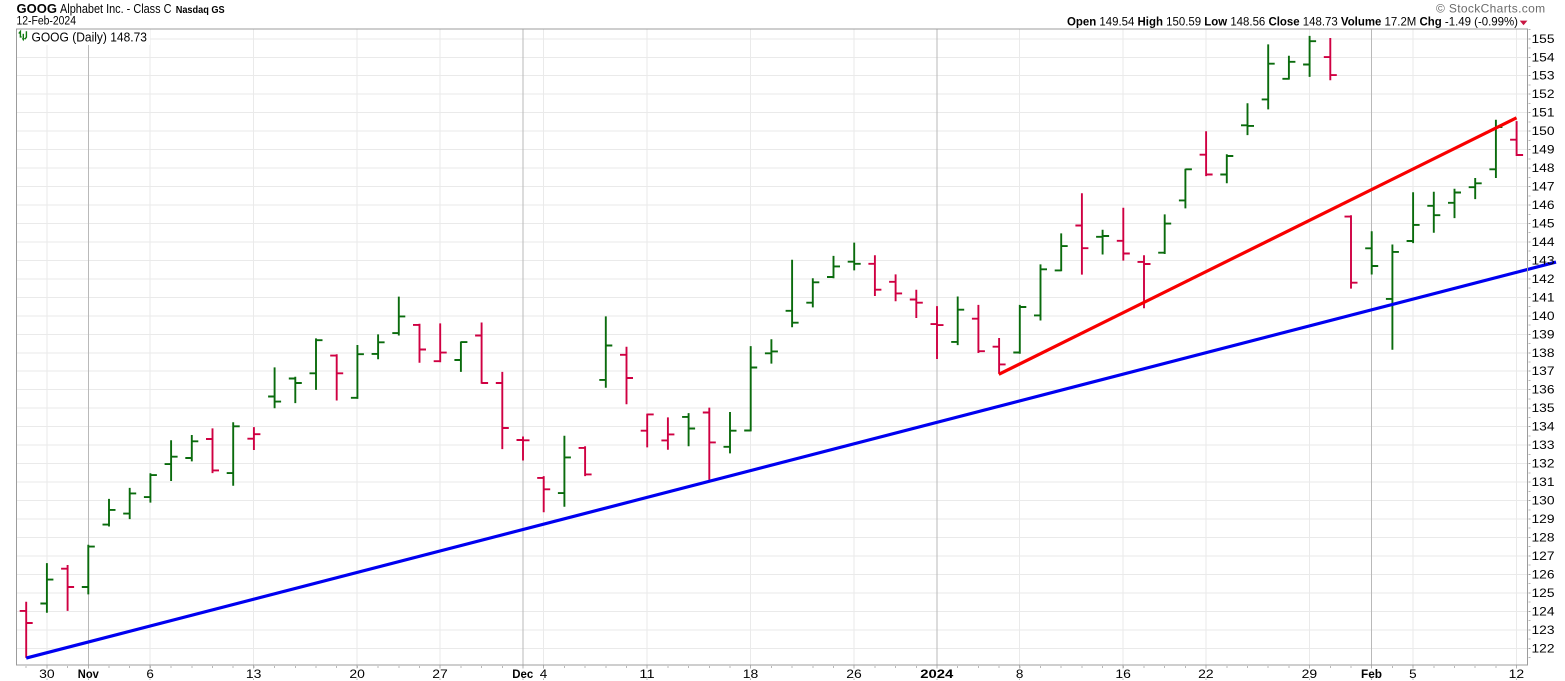  What do you see at coordinates (1543, 575) in the screenshot?
I see `svg-text: 126` at bounding box center [1543, 575].